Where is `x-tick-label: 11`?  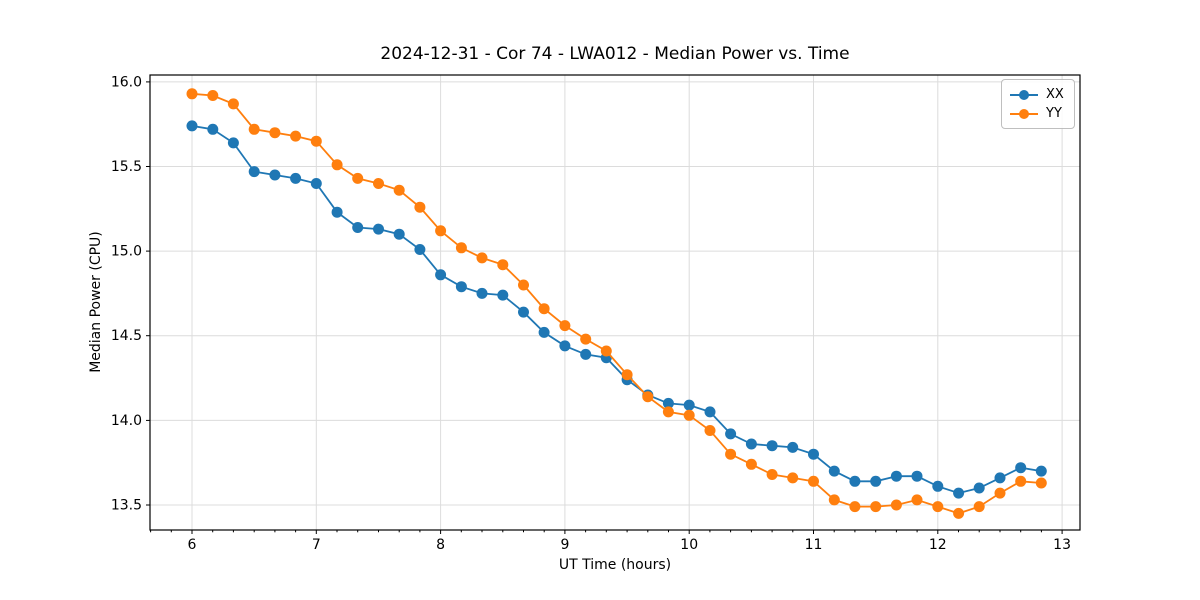
x-tick-label: 11 is located at coordinates (814, 545).